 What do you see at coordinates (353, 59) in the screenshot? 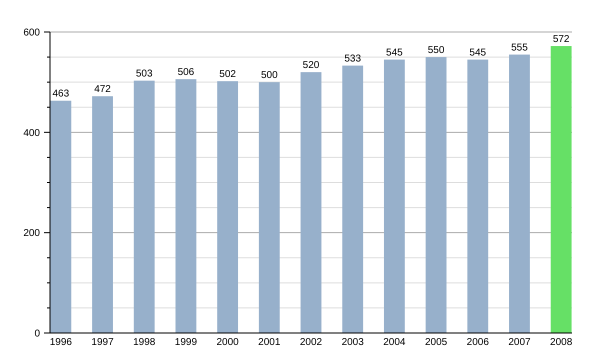
I see `data-label: 533` at bounding box center [353, 59].